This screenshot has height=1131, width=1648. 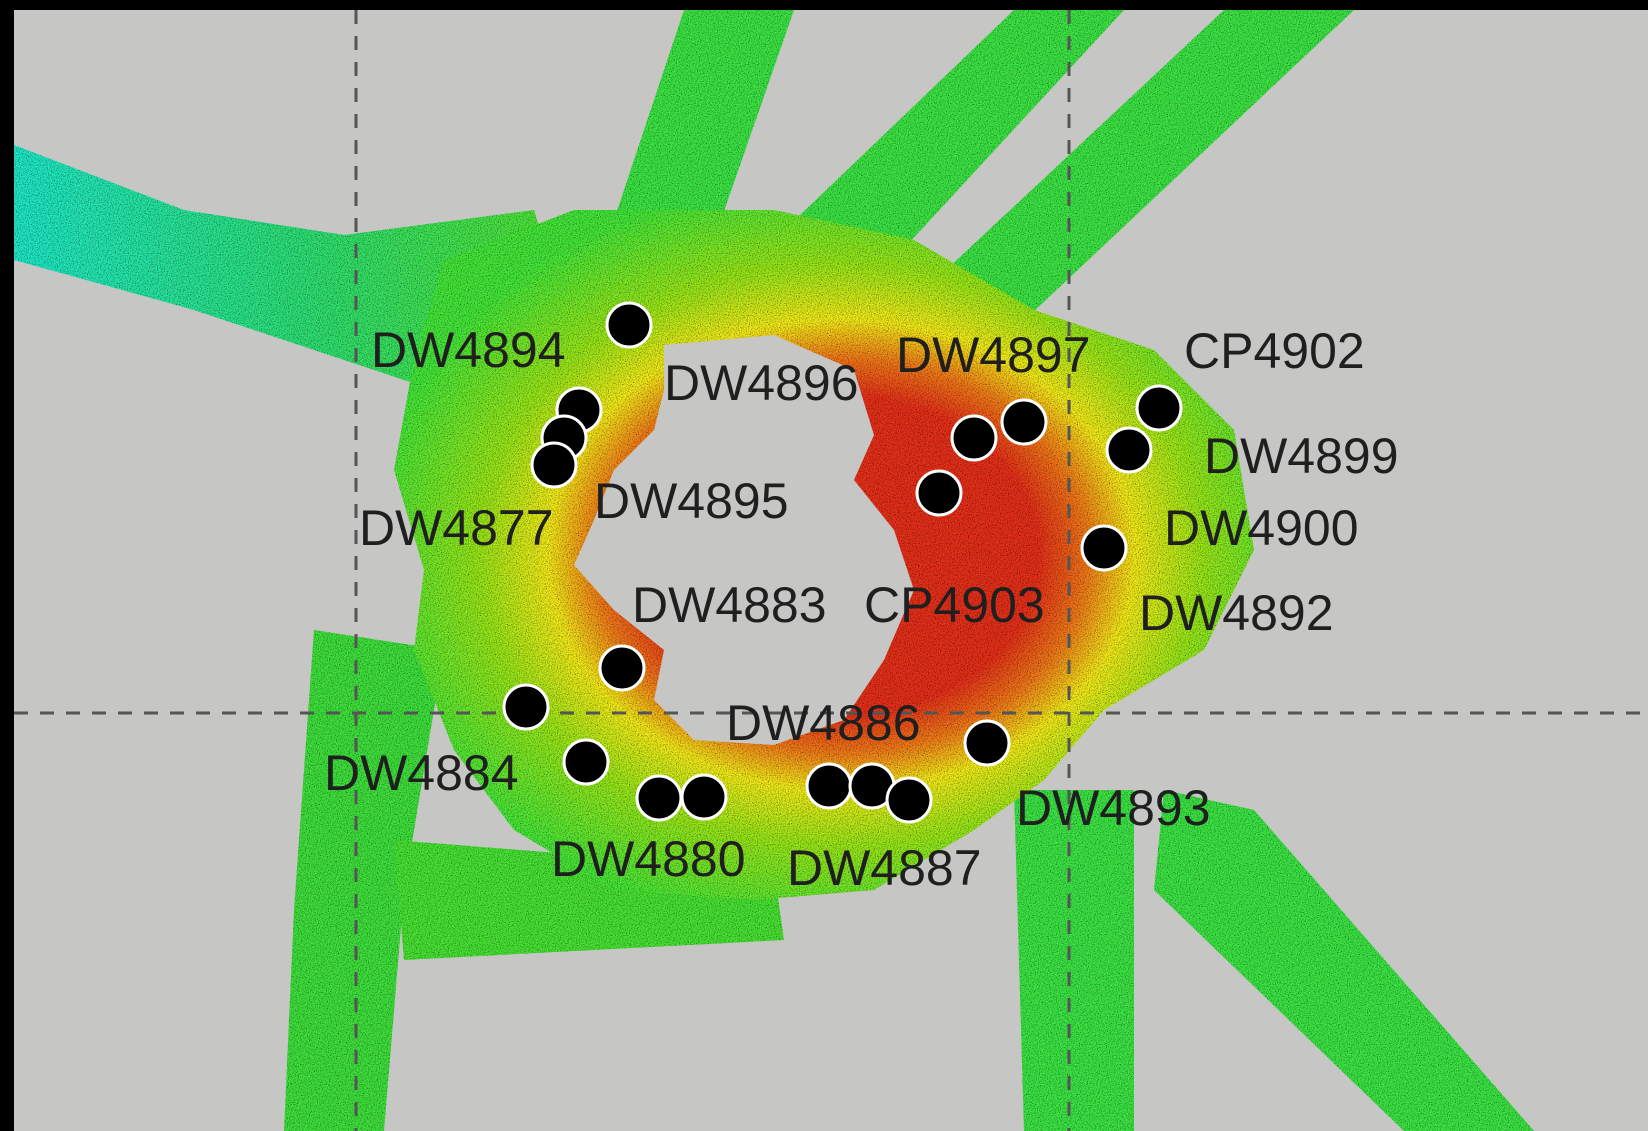 I want to click on station-label-dw4886: DW4886, so click(x=823, y=723).